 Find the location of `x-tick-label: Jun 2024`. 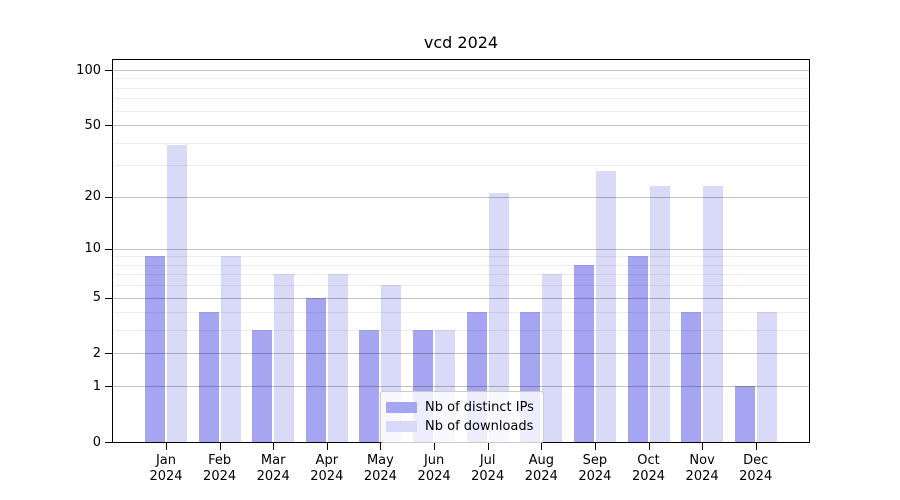

x-tick-label: Jun 2024 is located at coordinates (434, 469).